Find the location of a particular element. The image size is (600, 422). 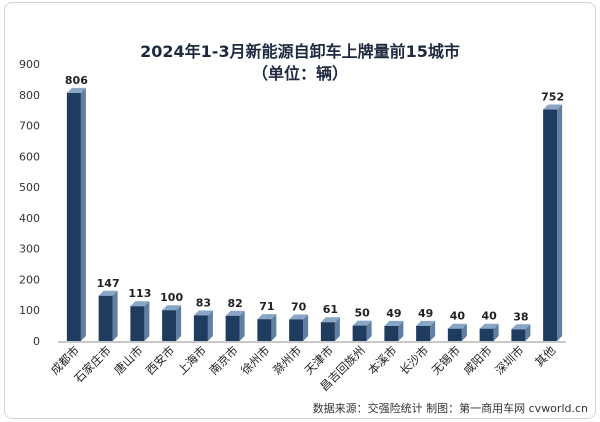

x-axis-line is located at coordinates (312, 342).